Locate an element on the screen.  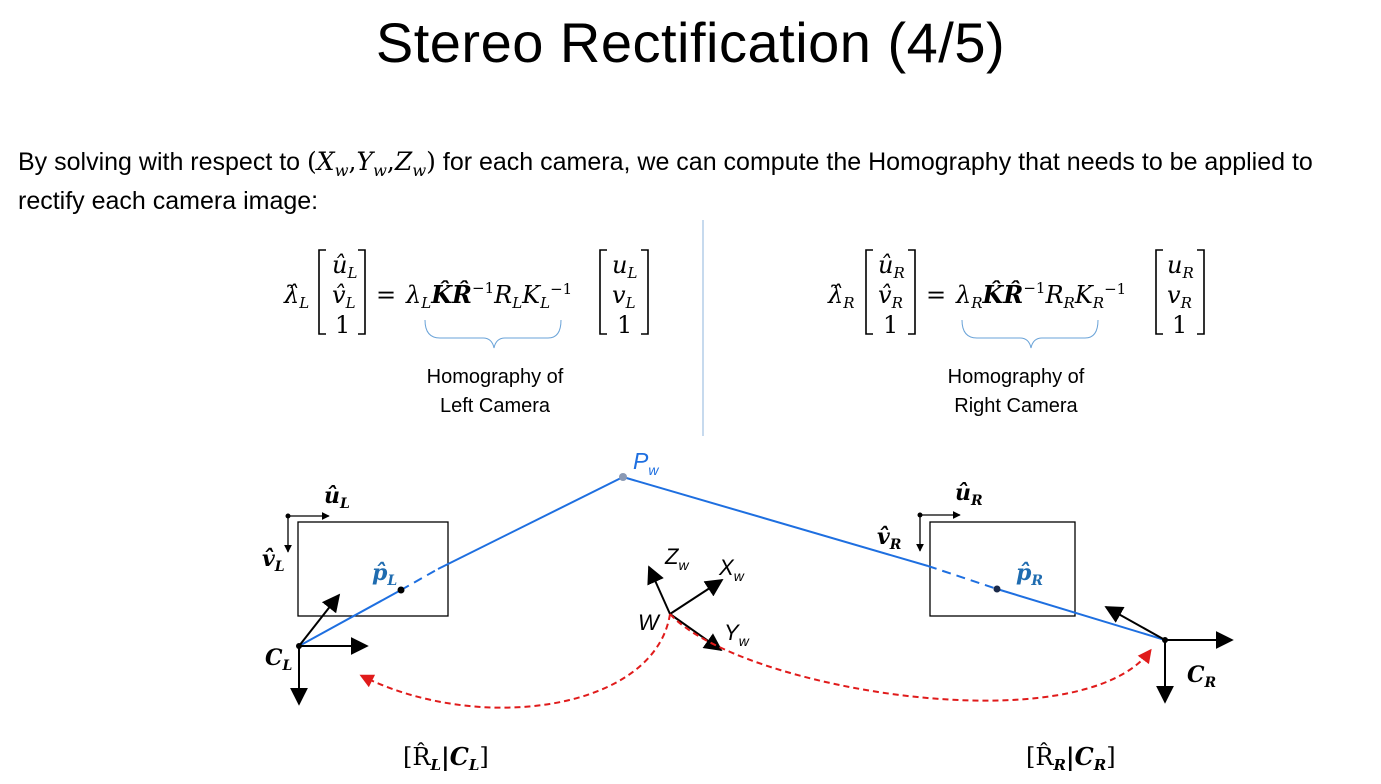
right-pose-curve is located at coordinates (910, 657).